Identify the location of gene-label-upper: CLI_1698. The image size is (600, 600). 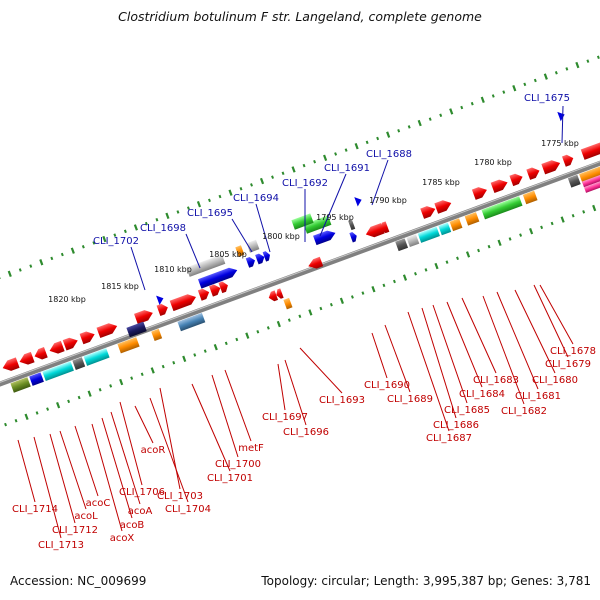
(163, 228).